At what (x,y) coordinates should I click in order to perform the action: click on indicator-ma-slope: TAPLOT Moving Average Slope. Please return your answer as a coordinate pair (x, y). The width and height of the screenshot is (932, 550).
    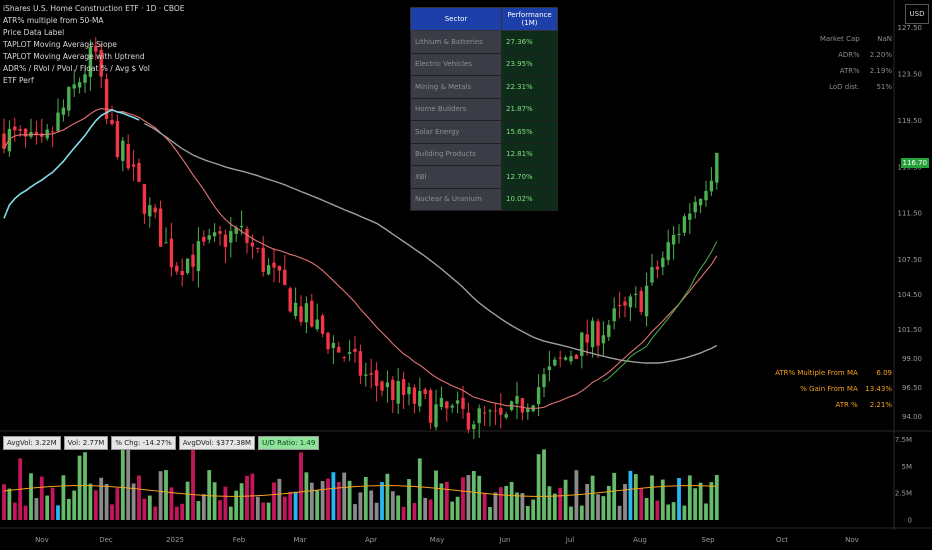
    Looking at the image, I should click on (60, 44).